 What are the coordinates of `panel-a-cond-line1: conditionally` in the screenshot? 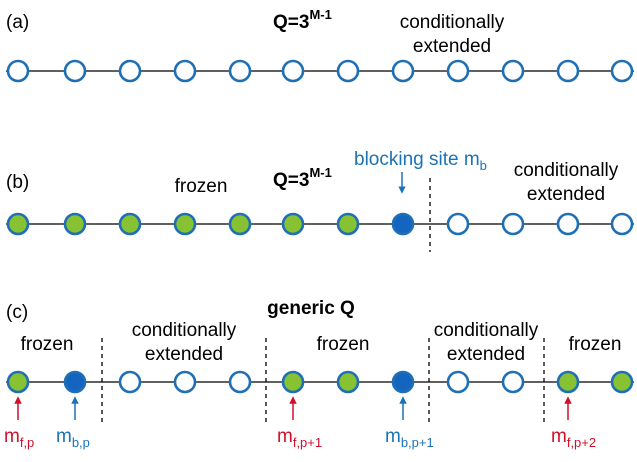 It's located at (452, 22).